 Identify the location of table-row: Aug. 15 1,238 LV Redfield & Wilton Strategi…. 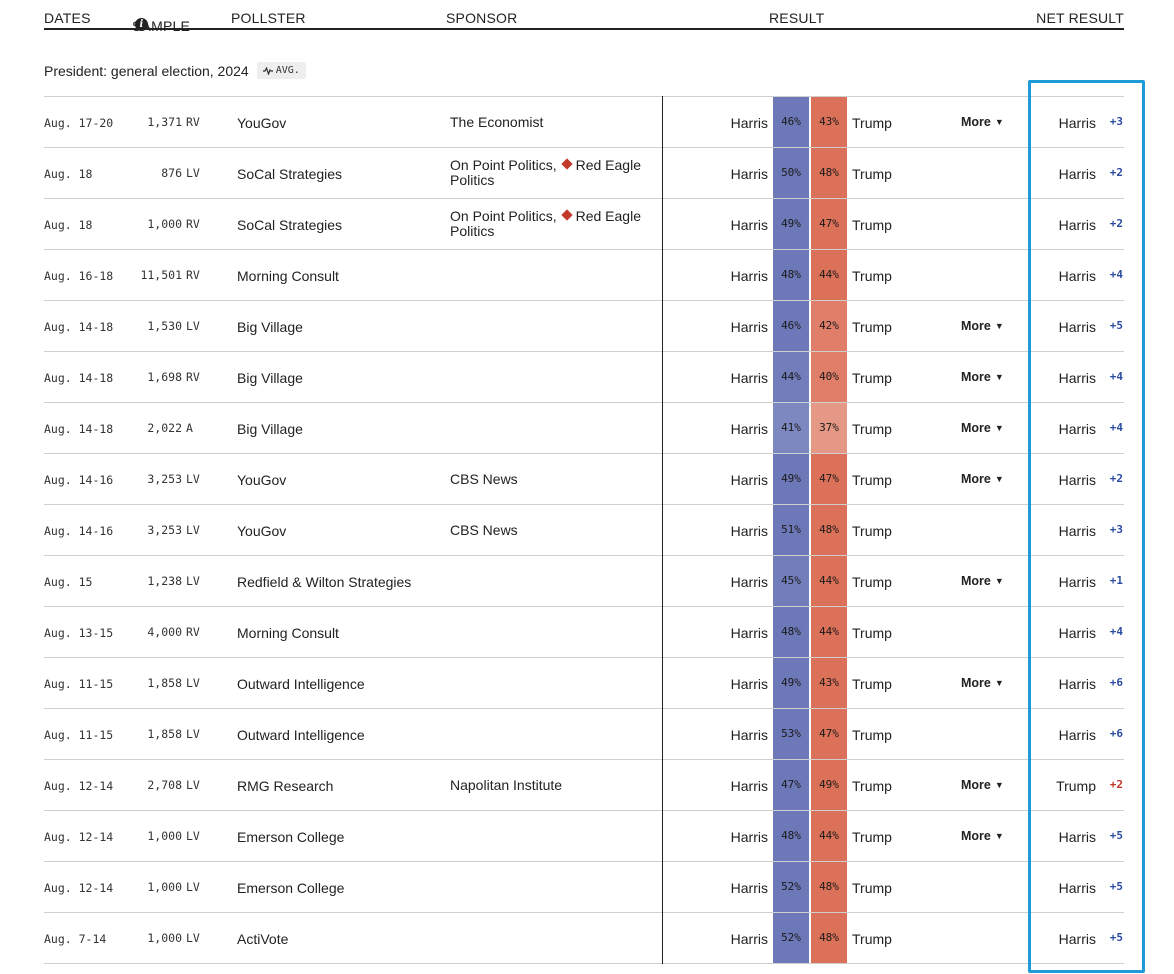
(584, 581).